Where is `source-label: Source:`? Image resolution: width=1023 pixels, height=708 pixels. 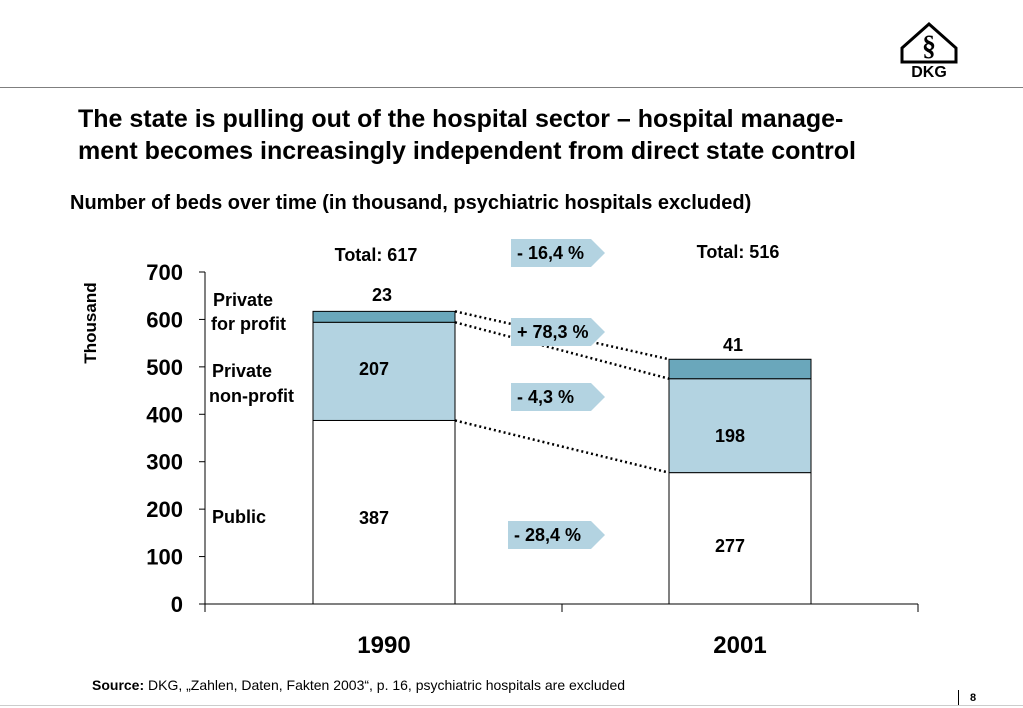
source-label: Source: is located at coordinates (118, 685).